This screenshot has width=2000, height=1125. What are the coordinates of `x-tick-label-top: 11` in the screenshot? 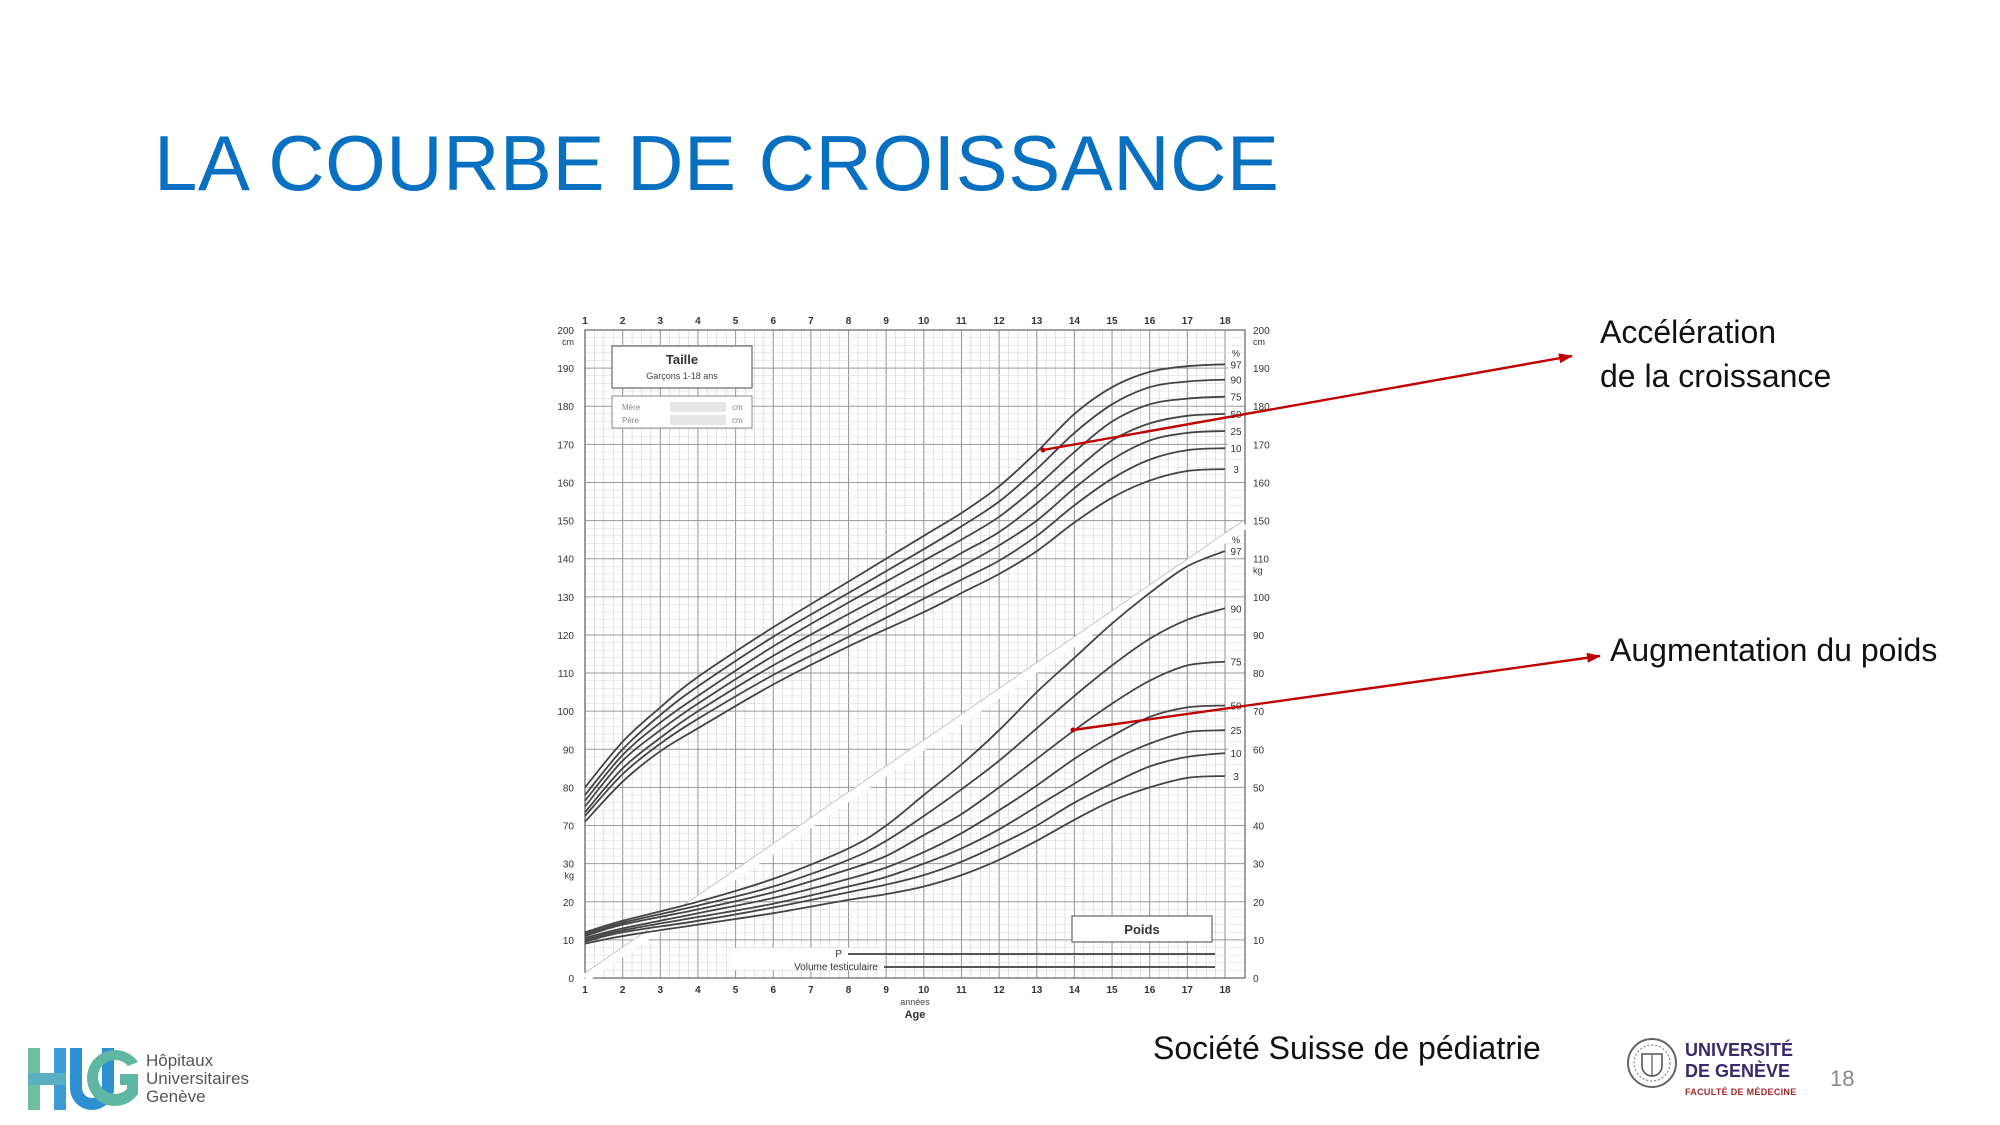 It's located at (961, 321).